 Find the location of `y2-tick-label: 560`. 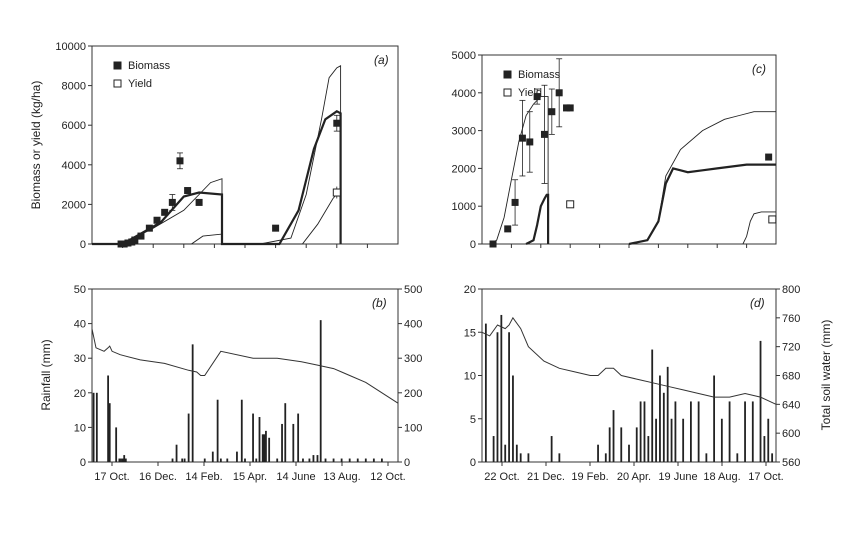

y2-tick-label: 560 is located at coordinates (791, 463).